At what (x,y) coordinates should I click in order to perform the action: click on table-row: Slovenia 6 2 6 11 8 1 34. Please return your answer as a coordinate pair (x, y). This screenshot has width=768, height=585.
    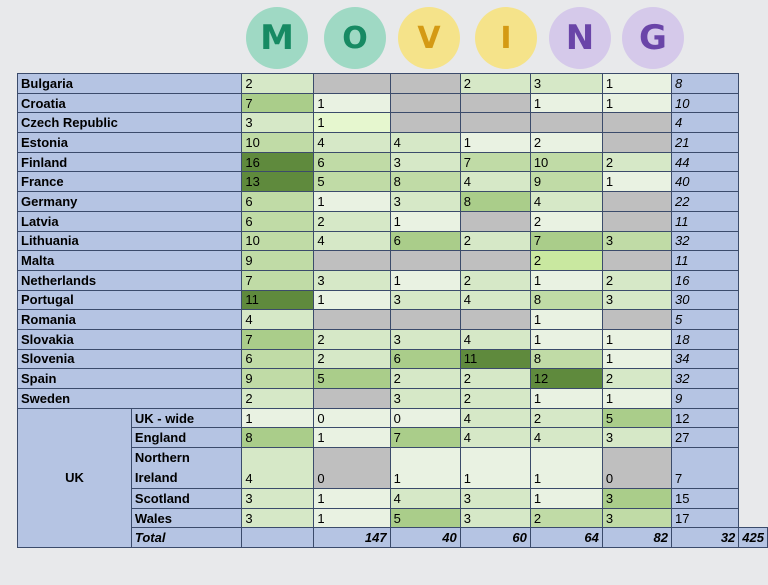
    Looking at the image, I should click on (392, 359).